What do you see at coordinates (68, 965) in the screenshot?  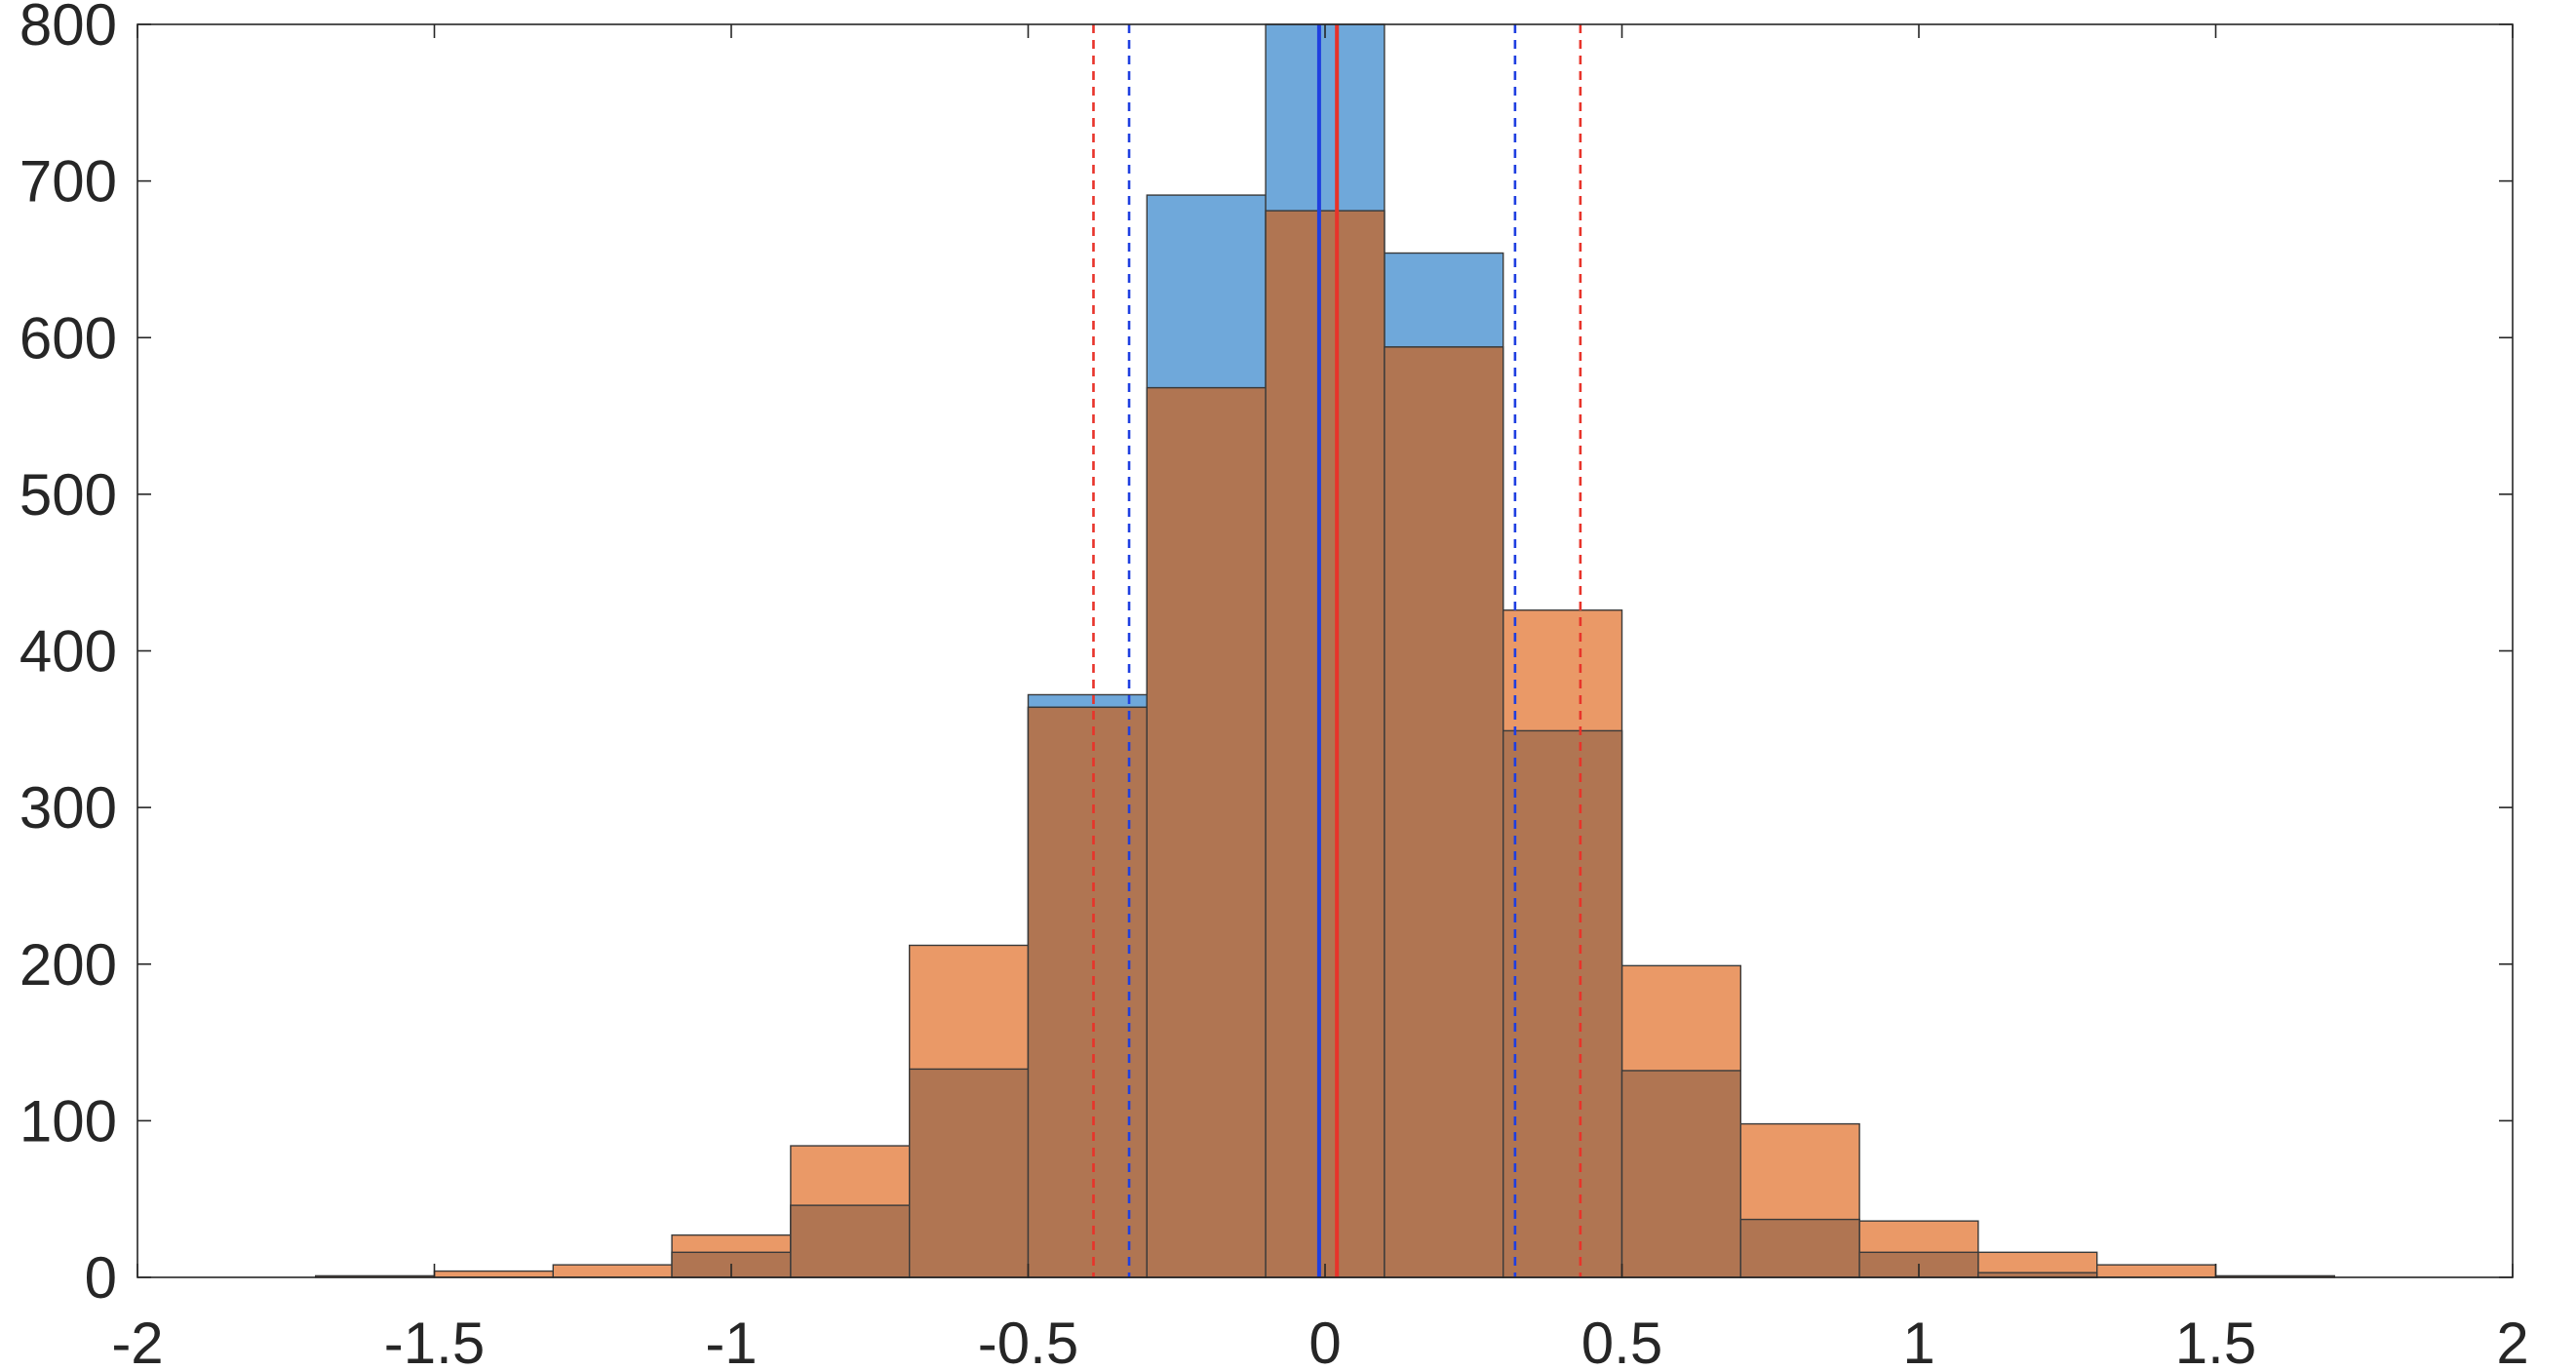 I see `y-tick-label: 200` at bounding box center [68, 965].